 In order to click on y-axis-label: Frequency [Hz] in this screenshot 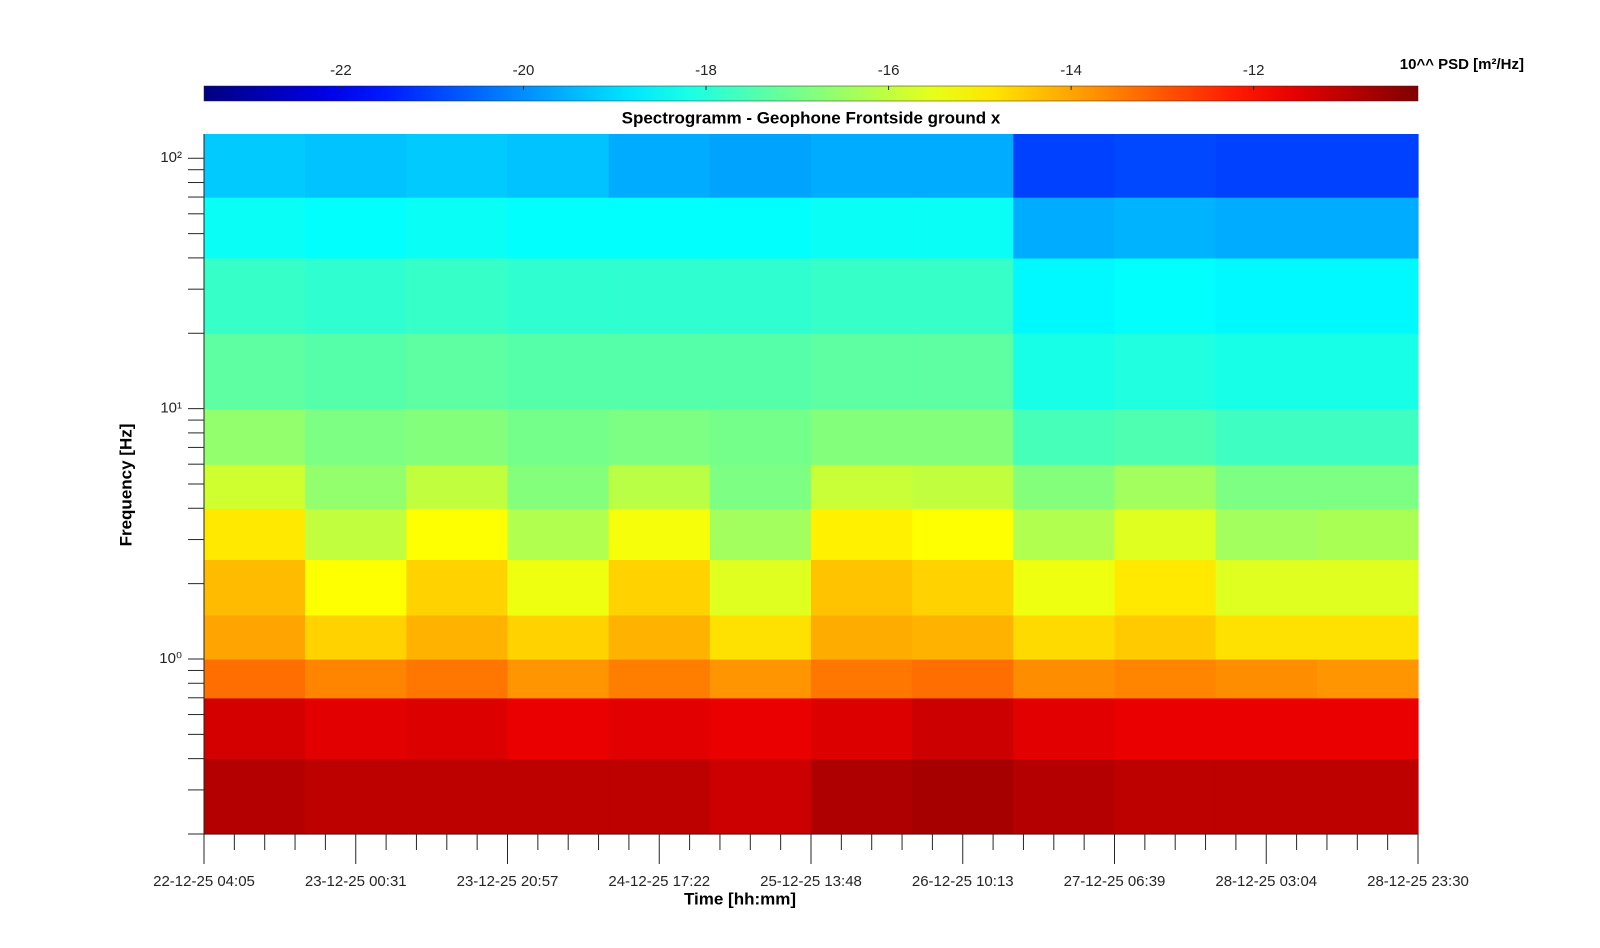, I will do `click(125, 485)`.